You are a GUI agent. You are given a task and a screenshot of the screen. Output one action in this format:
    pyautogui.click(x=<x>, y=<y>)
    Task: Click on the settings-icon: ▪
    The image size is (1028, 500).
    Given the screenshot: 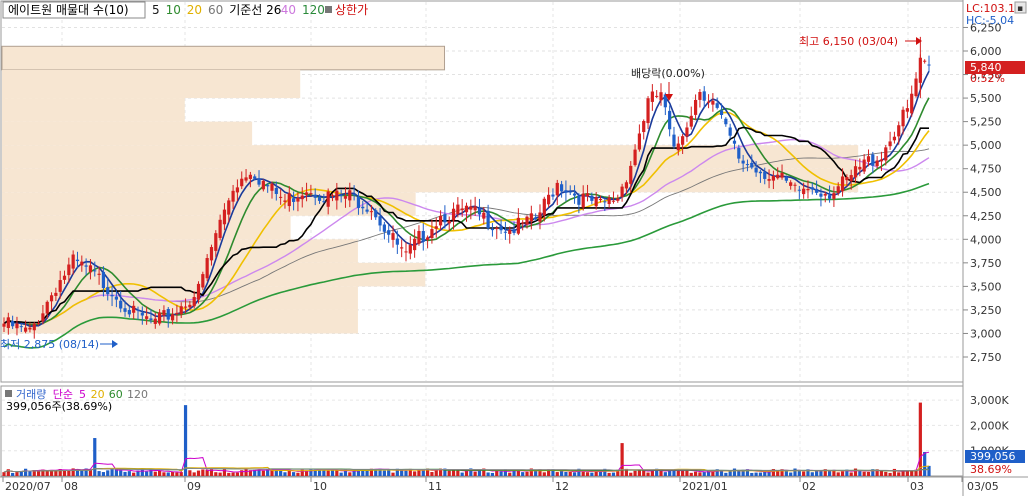 What is the action you would take?
    pyautogui.click(x=1020, y=9)
    